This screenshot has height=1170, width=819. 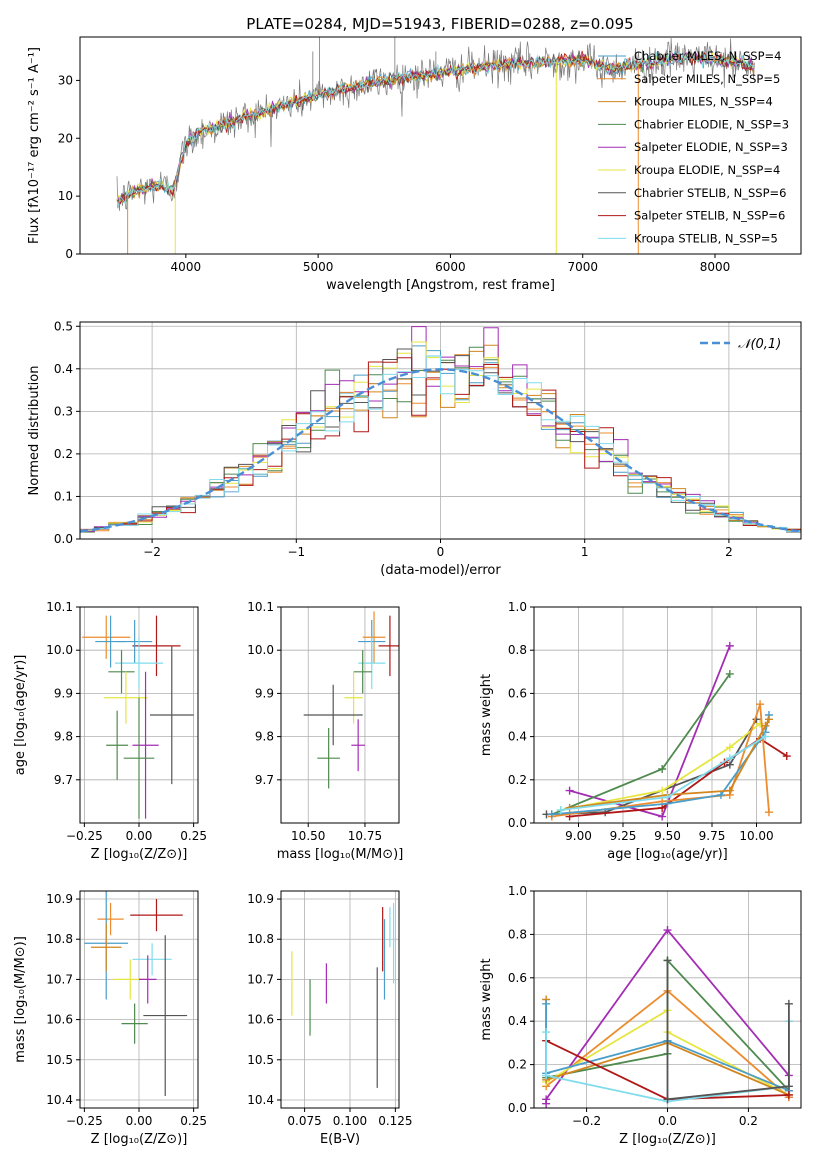 I want to click on legend-label: Salpeter ELODIE, N_SSP=3, so click(x=711, y=147).